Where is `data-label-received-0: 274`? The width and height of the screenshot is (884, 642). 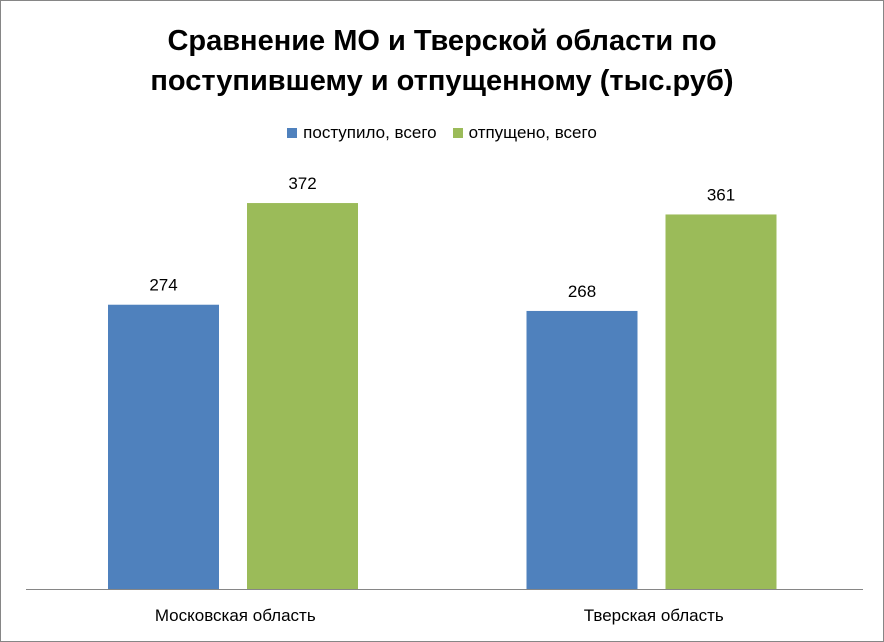 data-label-received-0: 274 is located at coordinates (163, 285).